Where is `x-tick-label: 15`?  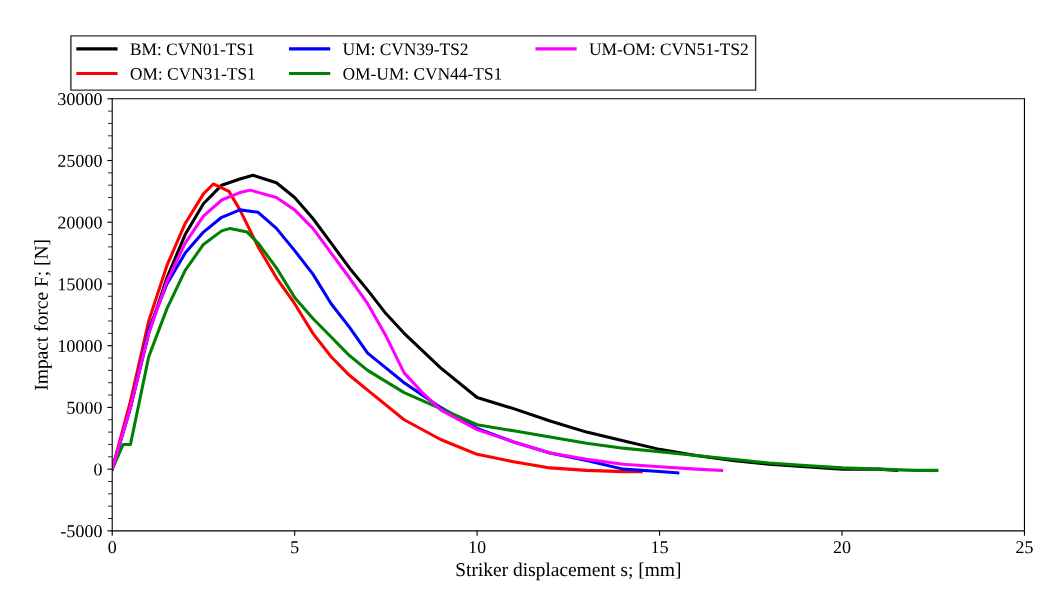
x-tick-label: 15 is located at coordinates (660, 547).